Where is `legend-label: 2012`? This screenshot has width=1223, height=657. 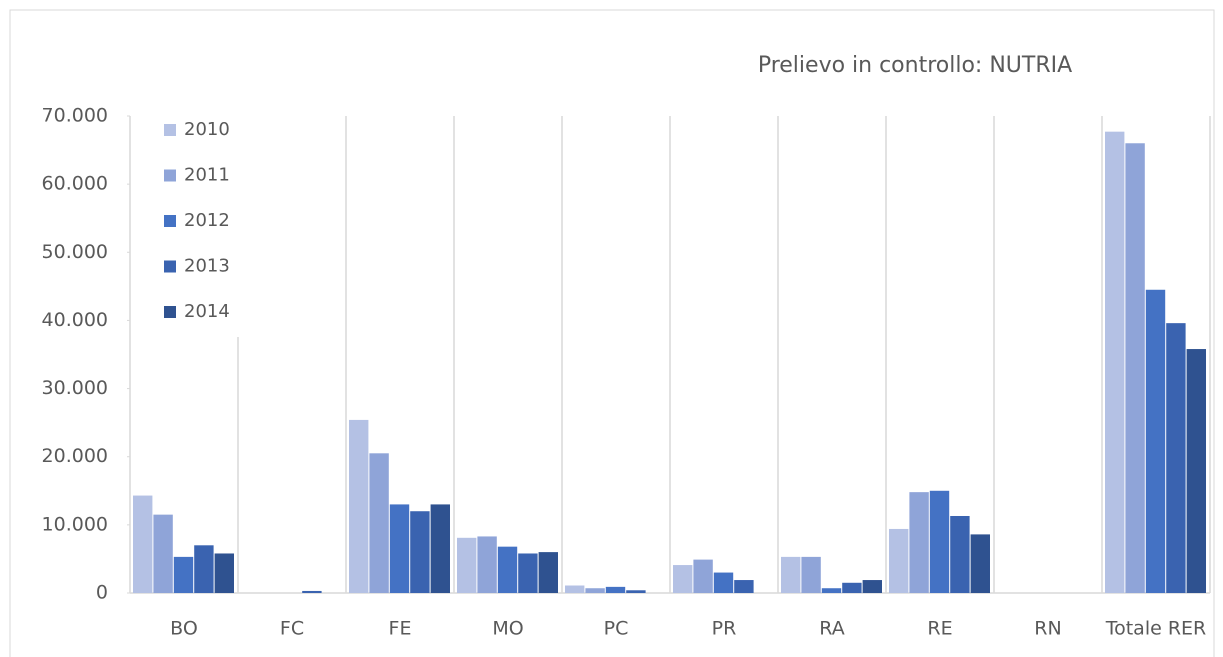
legend-label: 2012 is located at coordinates (207, 220).